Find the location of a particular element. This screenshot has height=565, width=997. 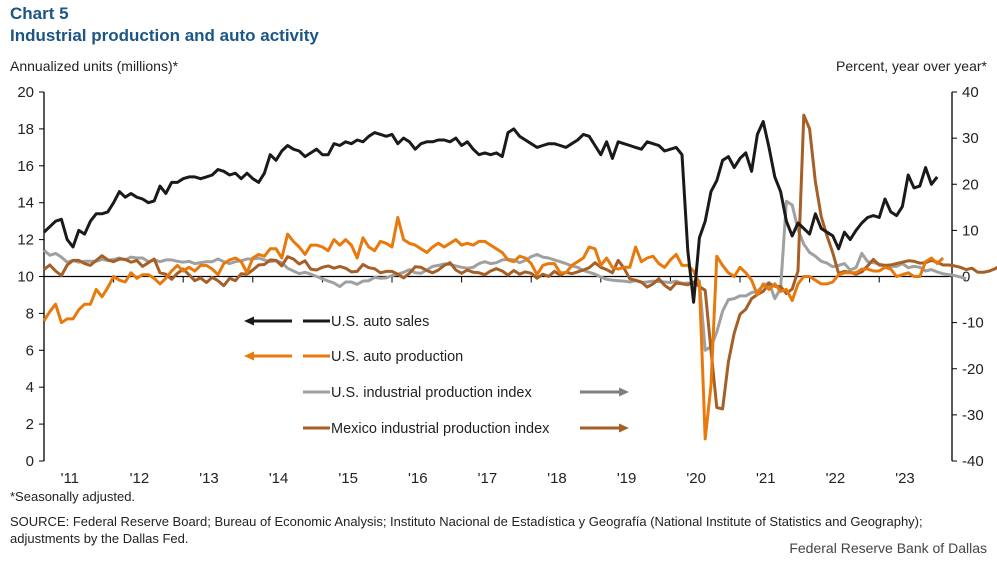

x-tick-label: '21 is located at coordinates (766, 478).